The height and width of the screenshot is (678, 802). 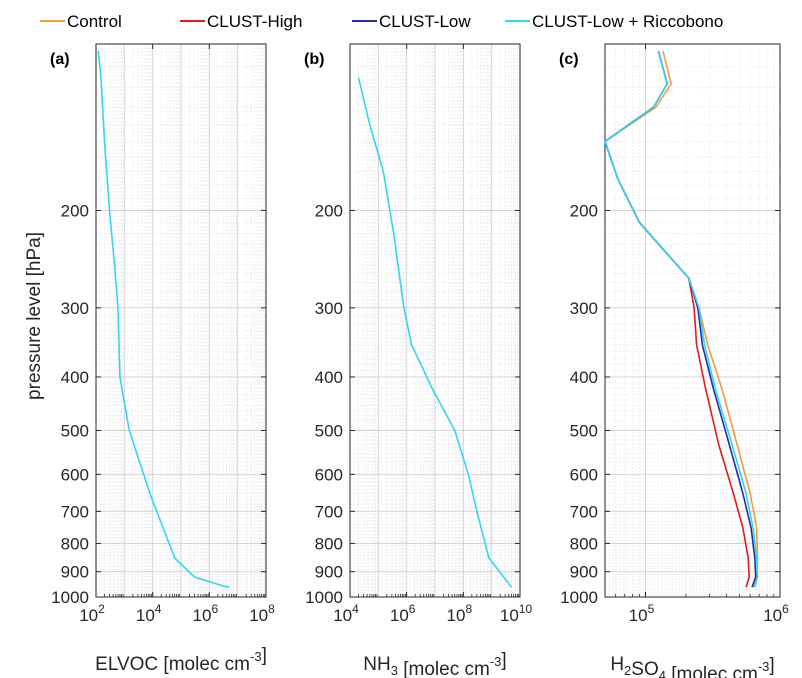 I want to click on legend-item: CLUST-Low, so click(x=411, y=21).